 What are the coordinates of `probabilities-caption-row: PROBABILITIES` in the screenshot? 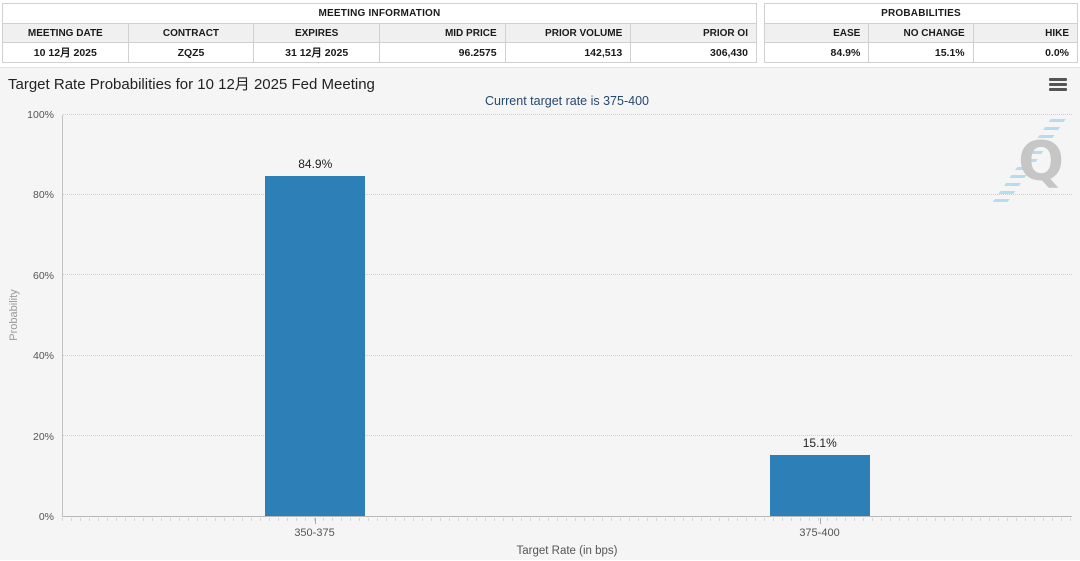 It's located at (921, 13).